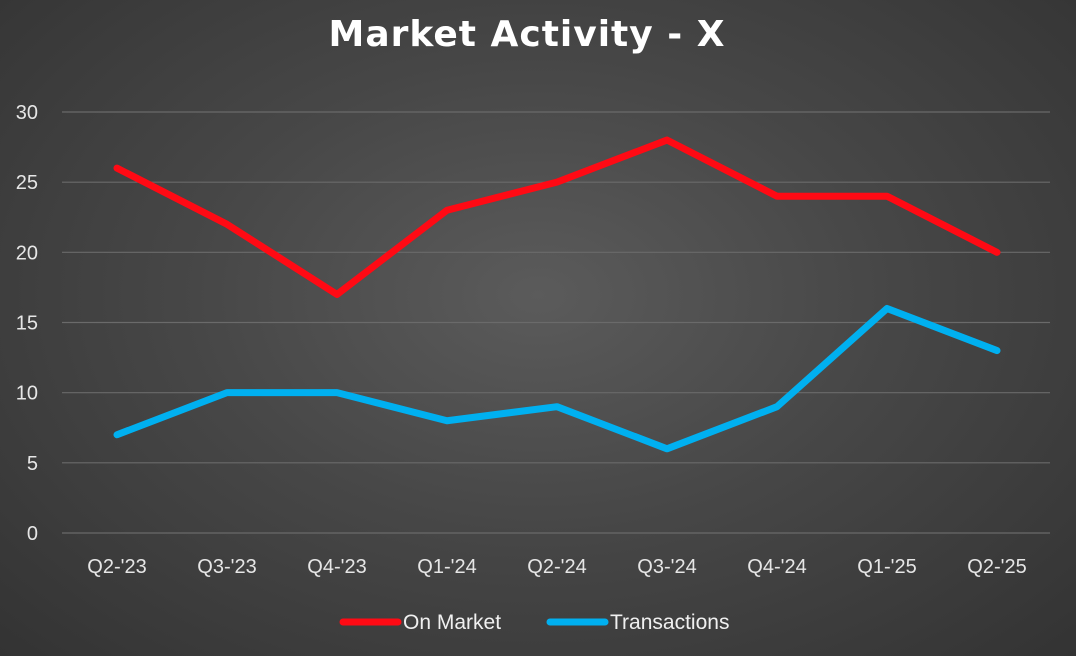  I want to click on legend-label: Transactions, so click(669, 622).